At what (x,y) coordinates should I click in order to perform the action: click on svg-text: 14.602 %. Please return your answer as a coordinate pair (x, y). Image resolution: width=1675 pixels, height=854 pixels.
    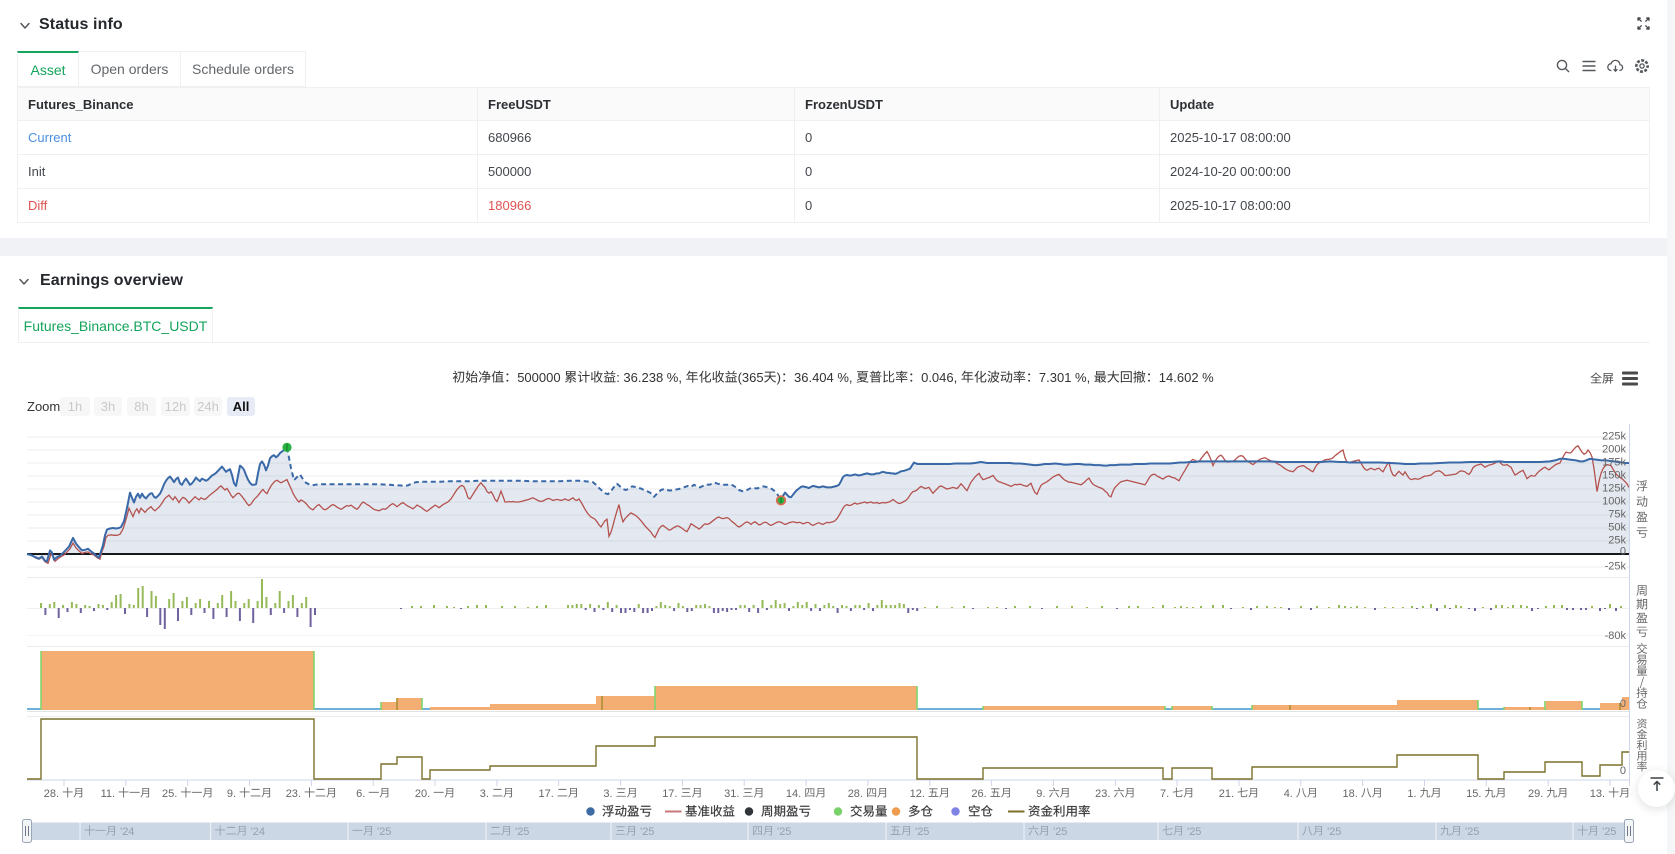
    Looking at the image, I should click on (1186, 377).